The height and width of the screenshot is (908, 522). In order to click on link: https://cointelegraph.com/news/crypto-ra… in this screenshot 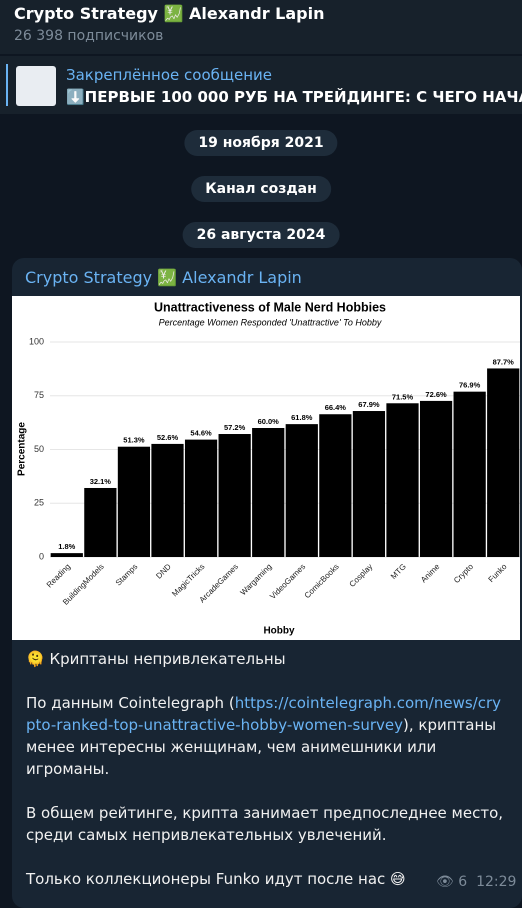, I will do `click(264, 714)`.